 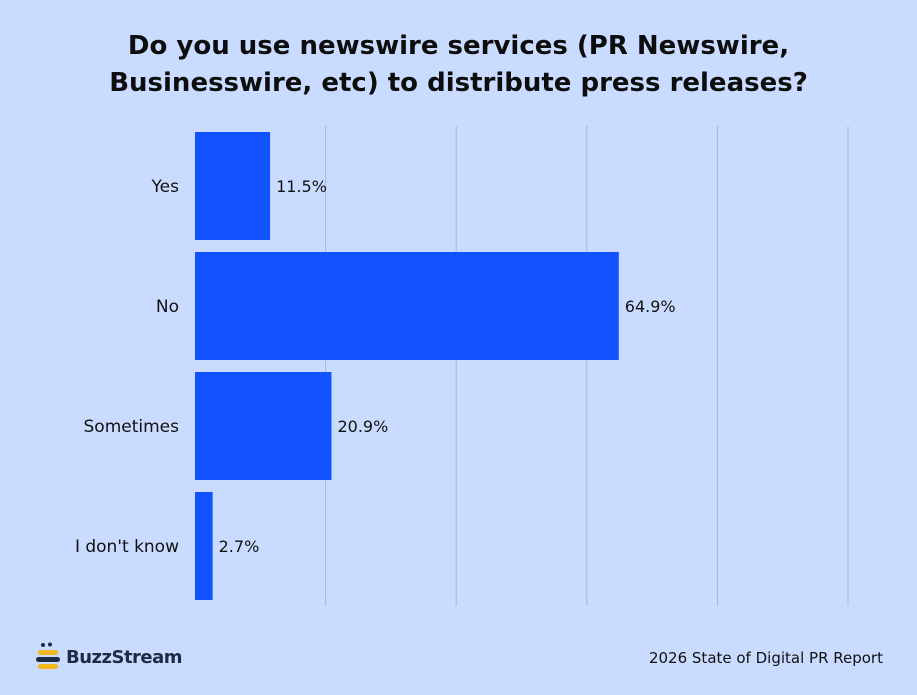 I want to click on buzzstream-logo-icon, so click(x=48, y=655).